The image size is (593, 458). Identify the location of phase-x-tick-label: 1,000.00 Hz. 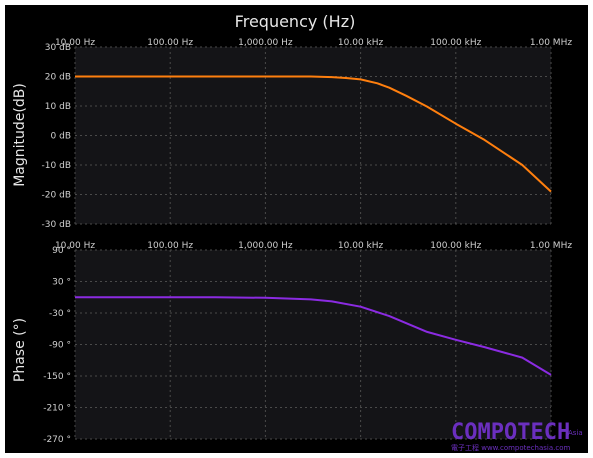
(265, 246).